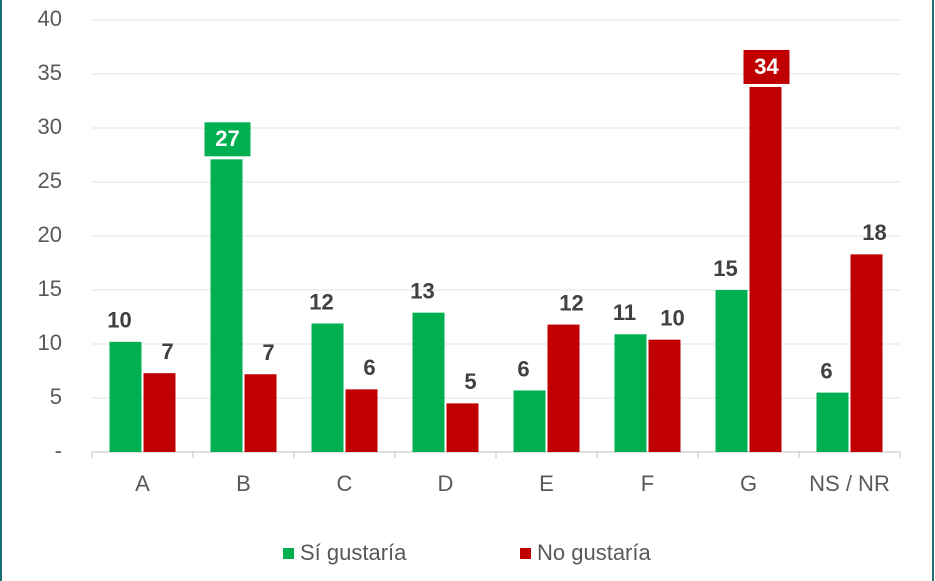  I want to click on y-tick-label: 20, so click(50, 234).